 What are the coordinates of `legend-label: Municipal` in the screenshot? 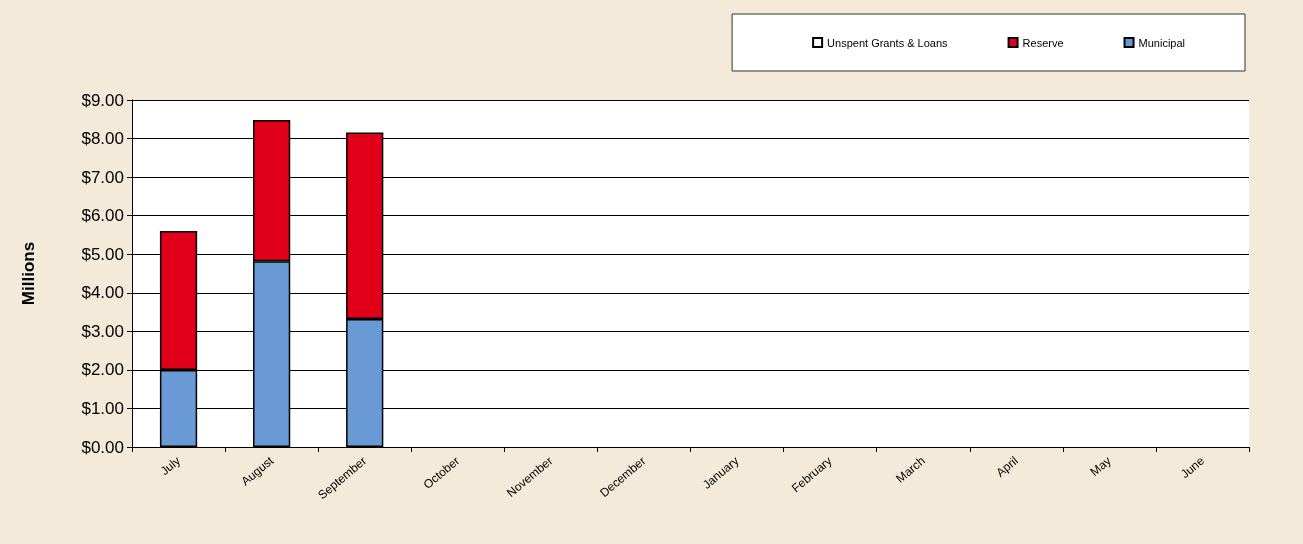 It's located at (1161, 42).